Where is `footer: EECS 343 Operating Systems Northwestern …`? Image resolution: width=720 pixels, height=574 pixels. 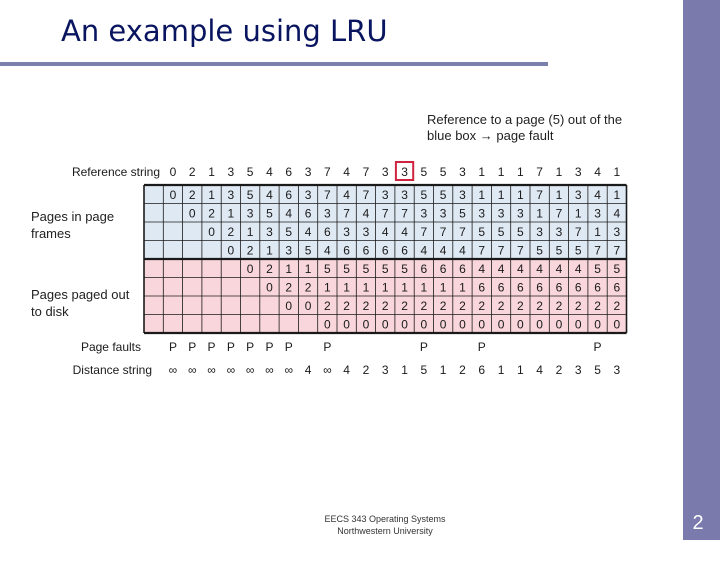
footer: EECS 343 Operating Systems Northwestern … is located at coordinates (385, 525).